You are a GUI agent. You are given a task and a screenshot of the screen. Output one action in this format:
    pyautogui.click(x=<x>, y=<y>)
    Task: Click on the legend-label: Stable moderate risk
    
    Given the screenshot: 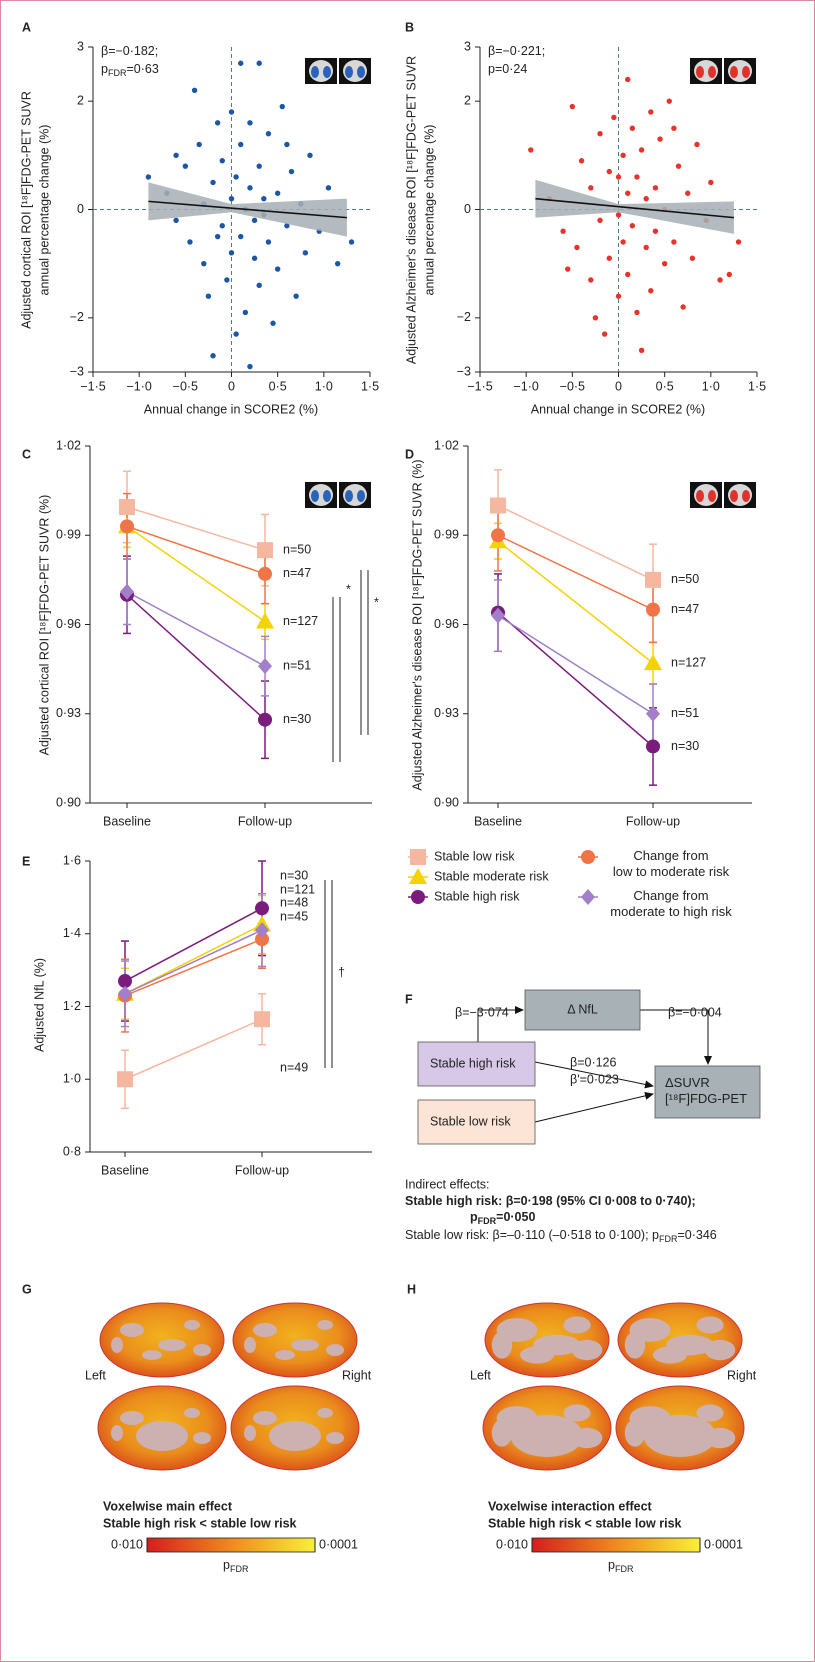 What is the action you would take?
    pyautogui.click(x=491, y=876)
    